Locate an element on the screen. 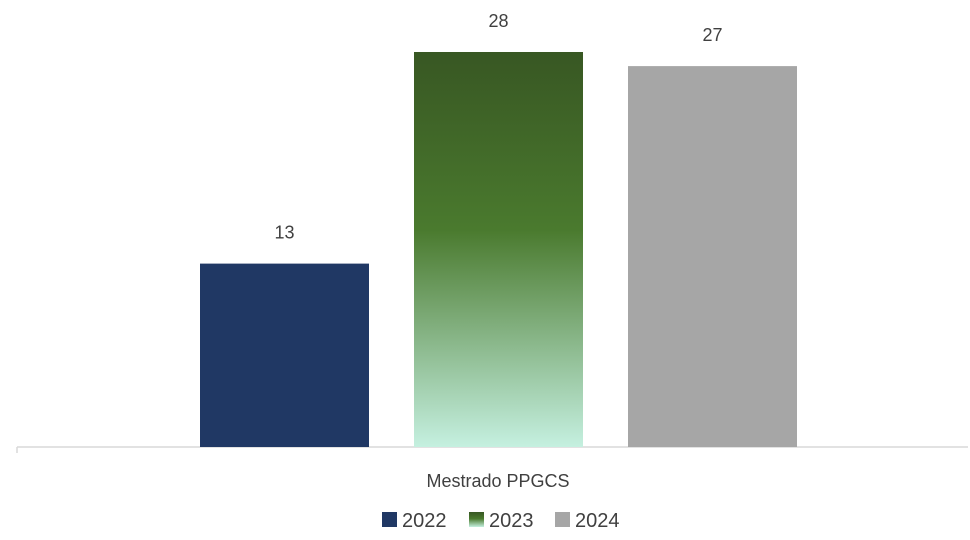 This screenshot has width=970, height=540. legend: 2022 2023 2024 is located at coordinates (501, 521).